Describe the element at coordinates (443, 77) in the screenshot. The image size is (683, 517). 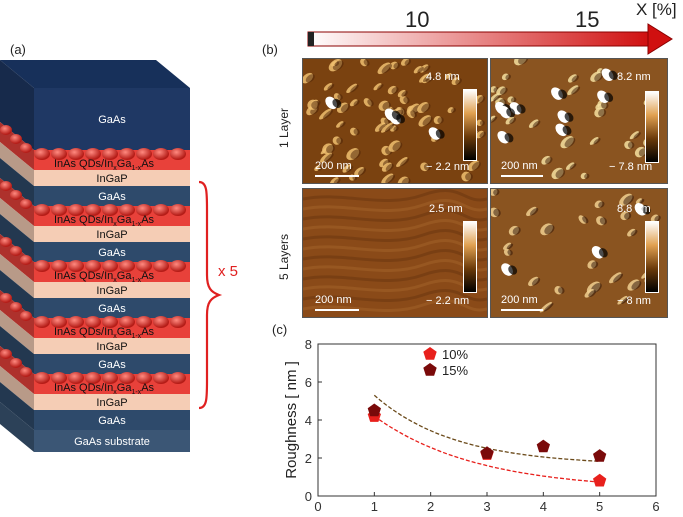
I see `colorbar-max: 4.8 nm` at that location.